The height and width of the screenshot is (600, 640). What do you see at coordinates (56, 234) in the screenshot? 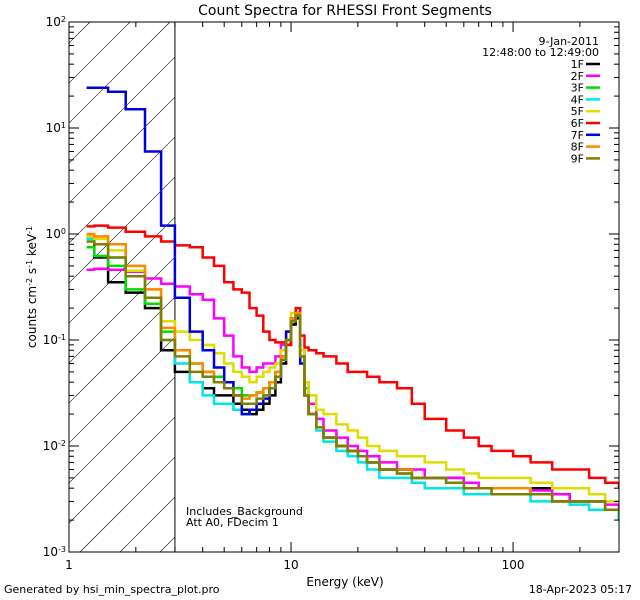
I see `y-tick-label: 10⁰` at bounding box center [56, 234].